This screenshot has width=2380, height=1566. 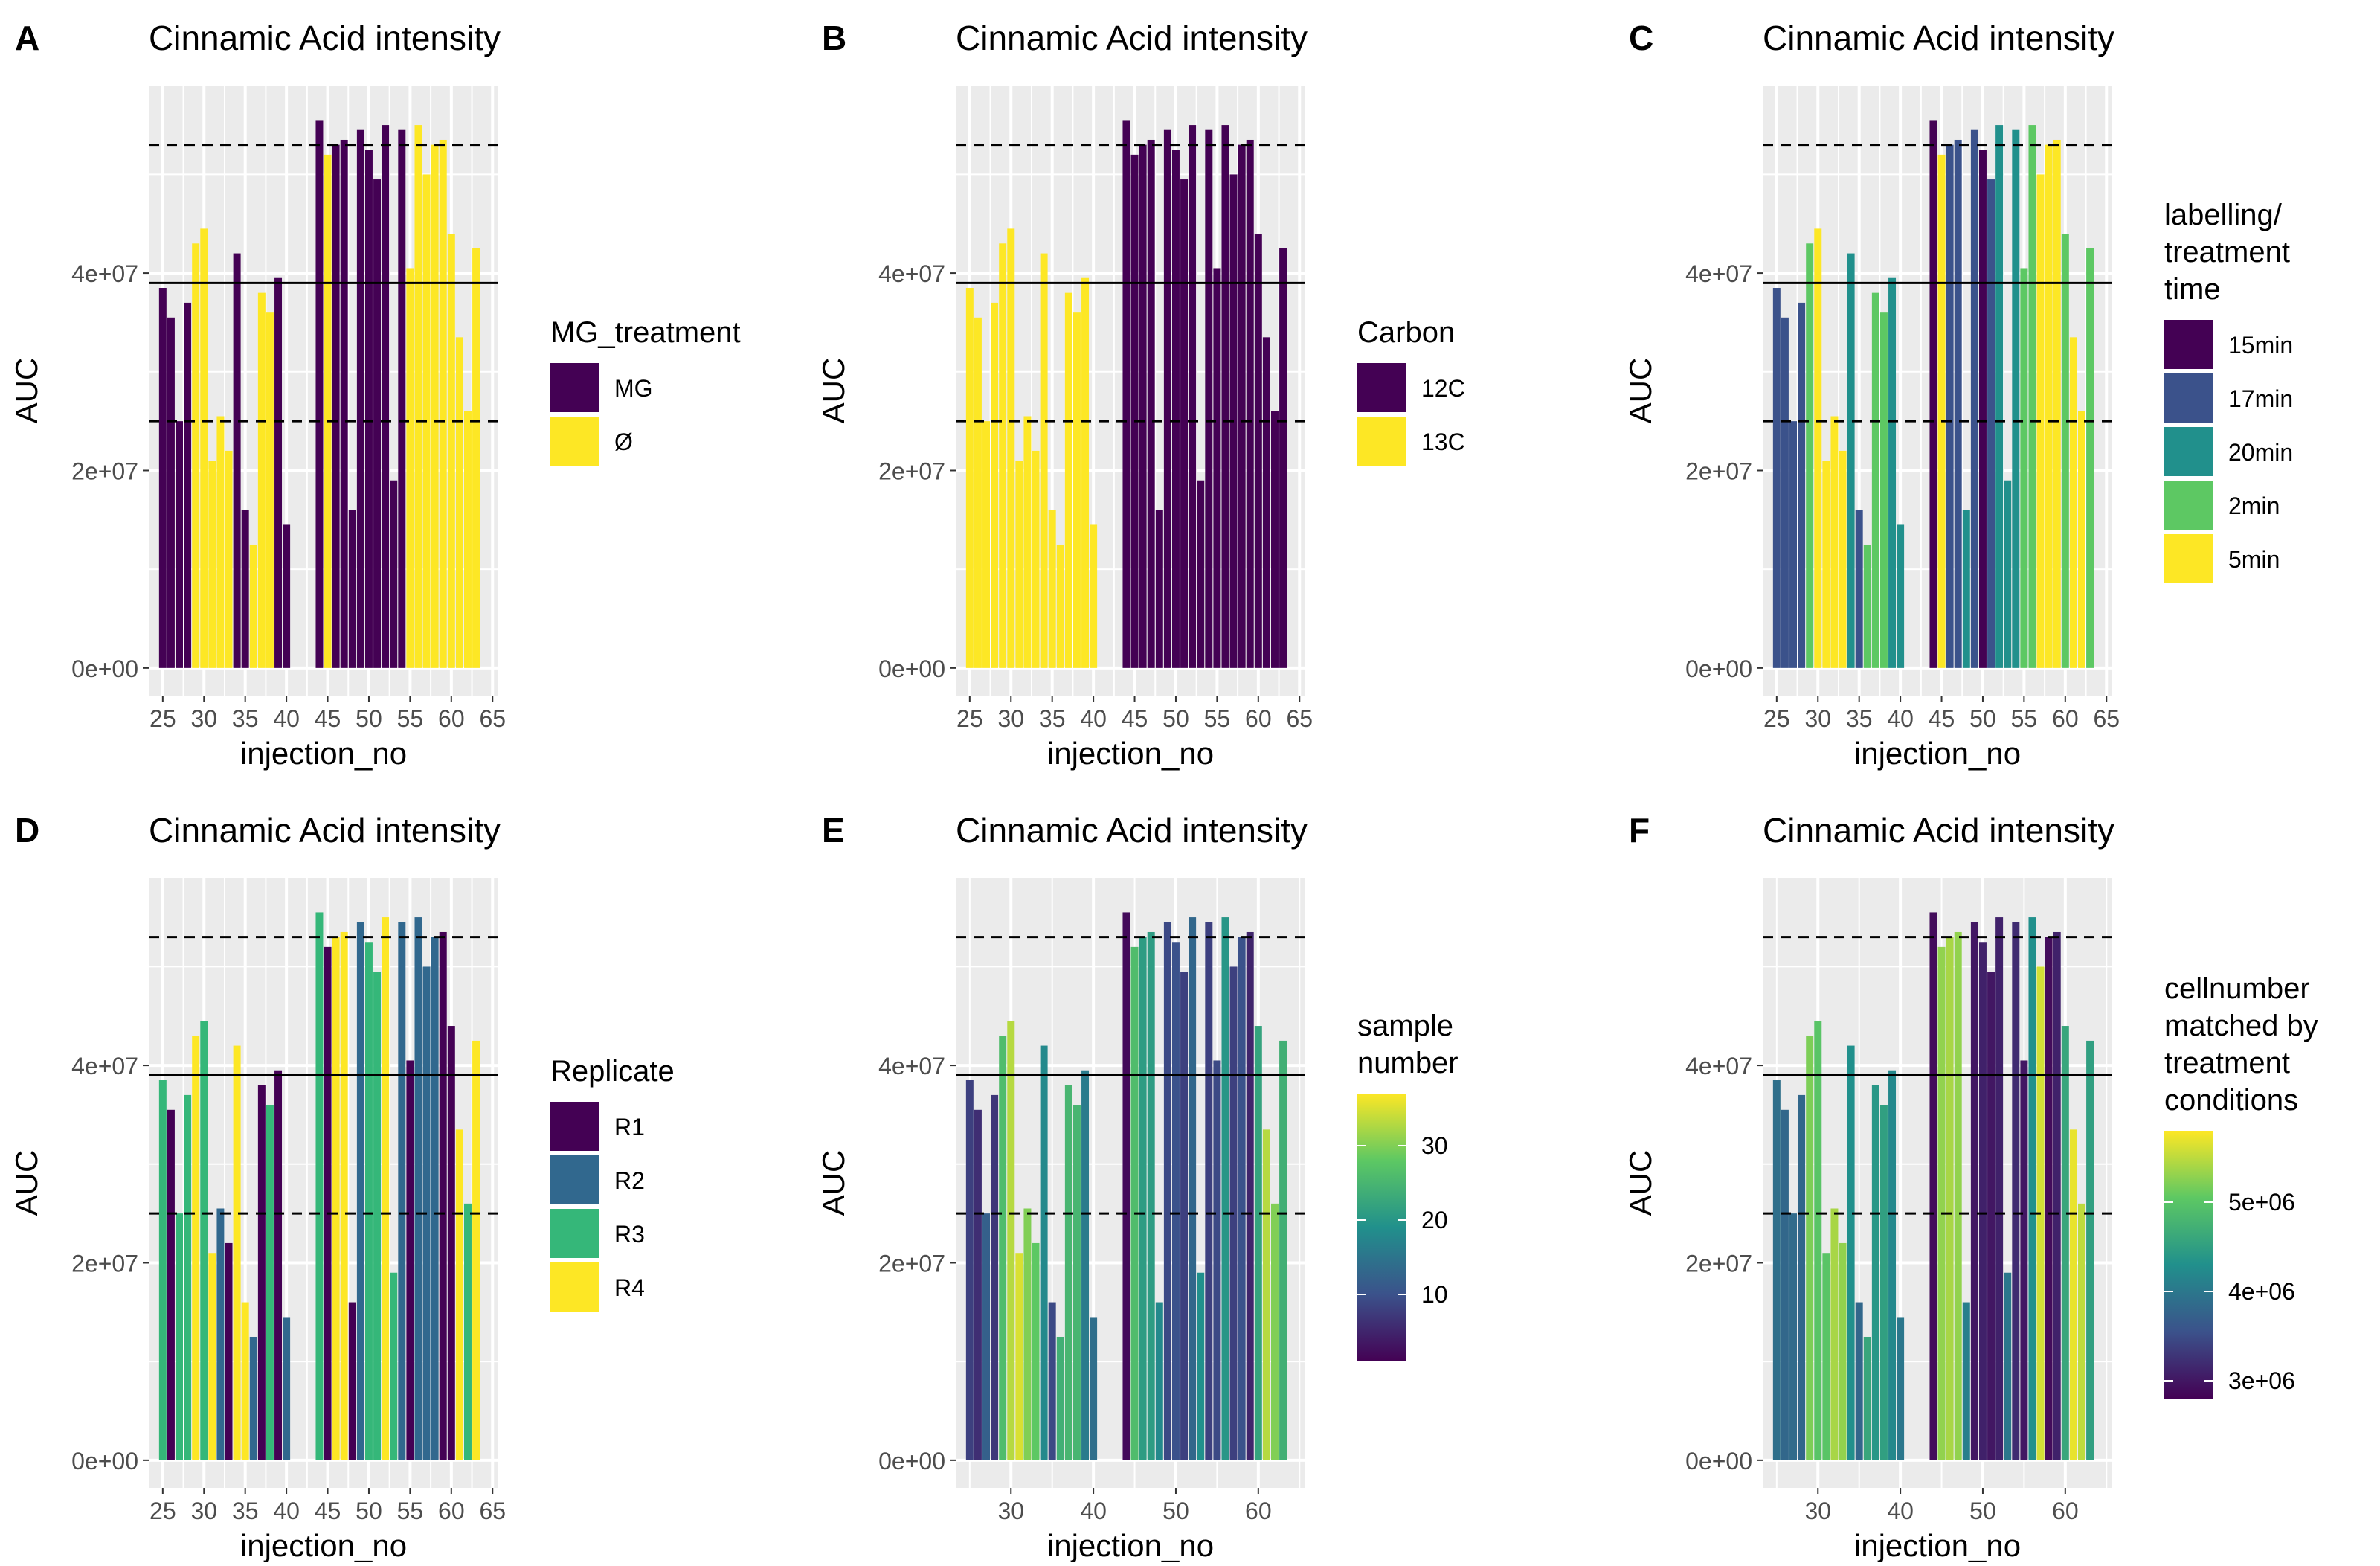 What do you see at coordinates (328, 1511) in the screenshot?
I see `x-tick-label: 45` at bounding box center [328, 1511].